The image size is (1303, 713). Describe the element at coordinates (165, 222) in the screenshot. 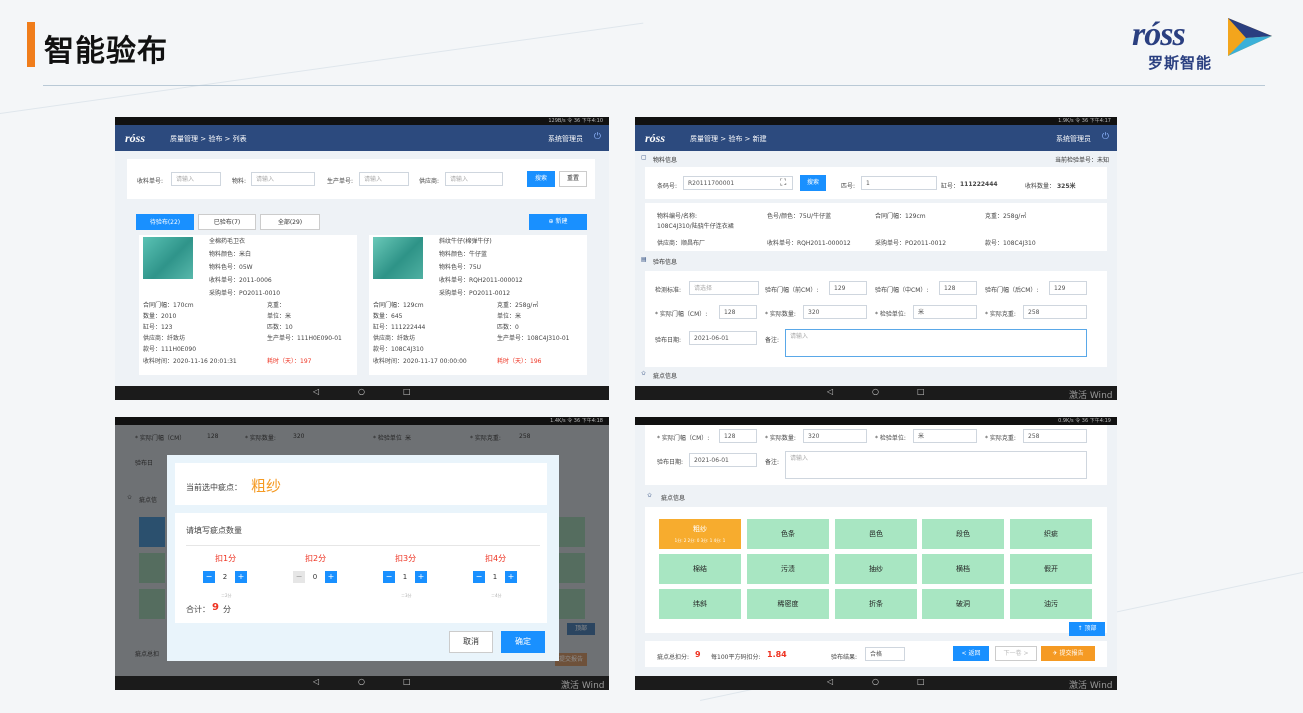

I see `tab-pending: 待验布(22)` at that location.